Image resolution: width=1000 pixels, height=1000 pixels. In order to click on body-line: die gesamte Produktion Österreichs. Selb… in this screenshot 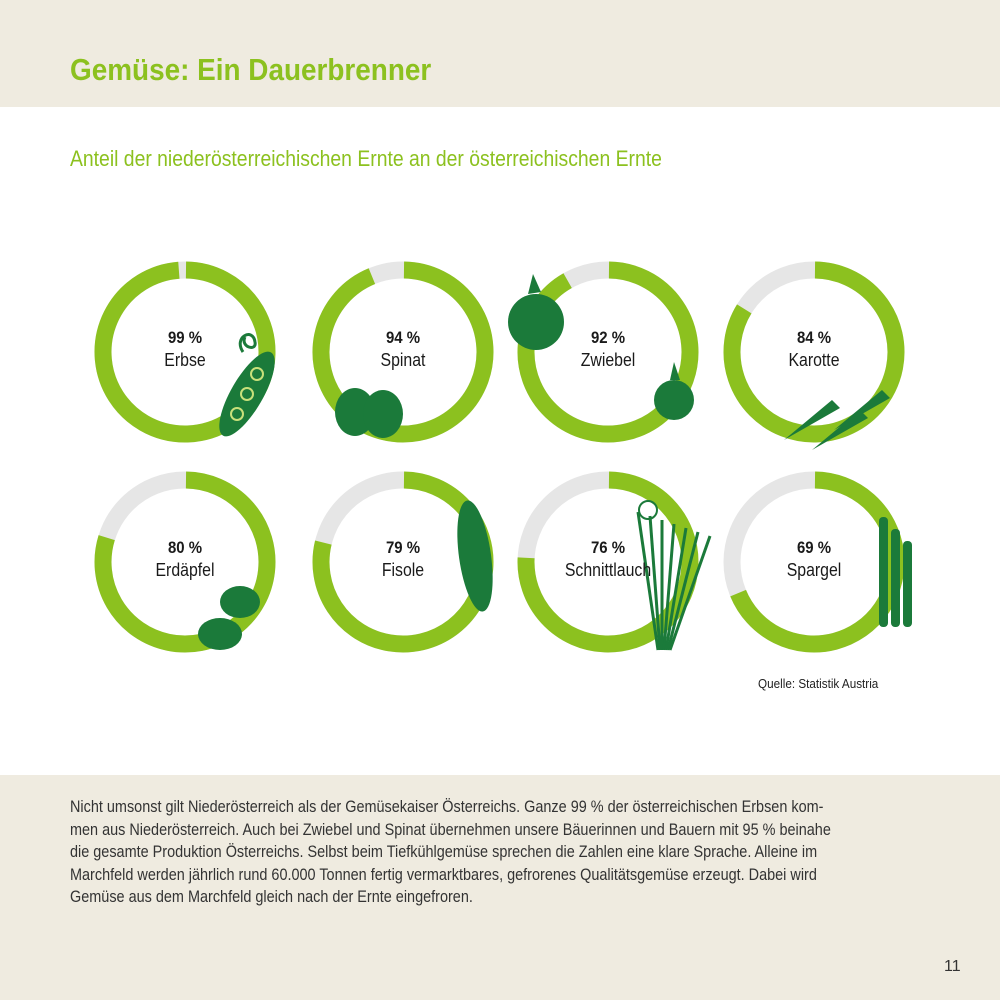, I will do `click(444, 852)`.